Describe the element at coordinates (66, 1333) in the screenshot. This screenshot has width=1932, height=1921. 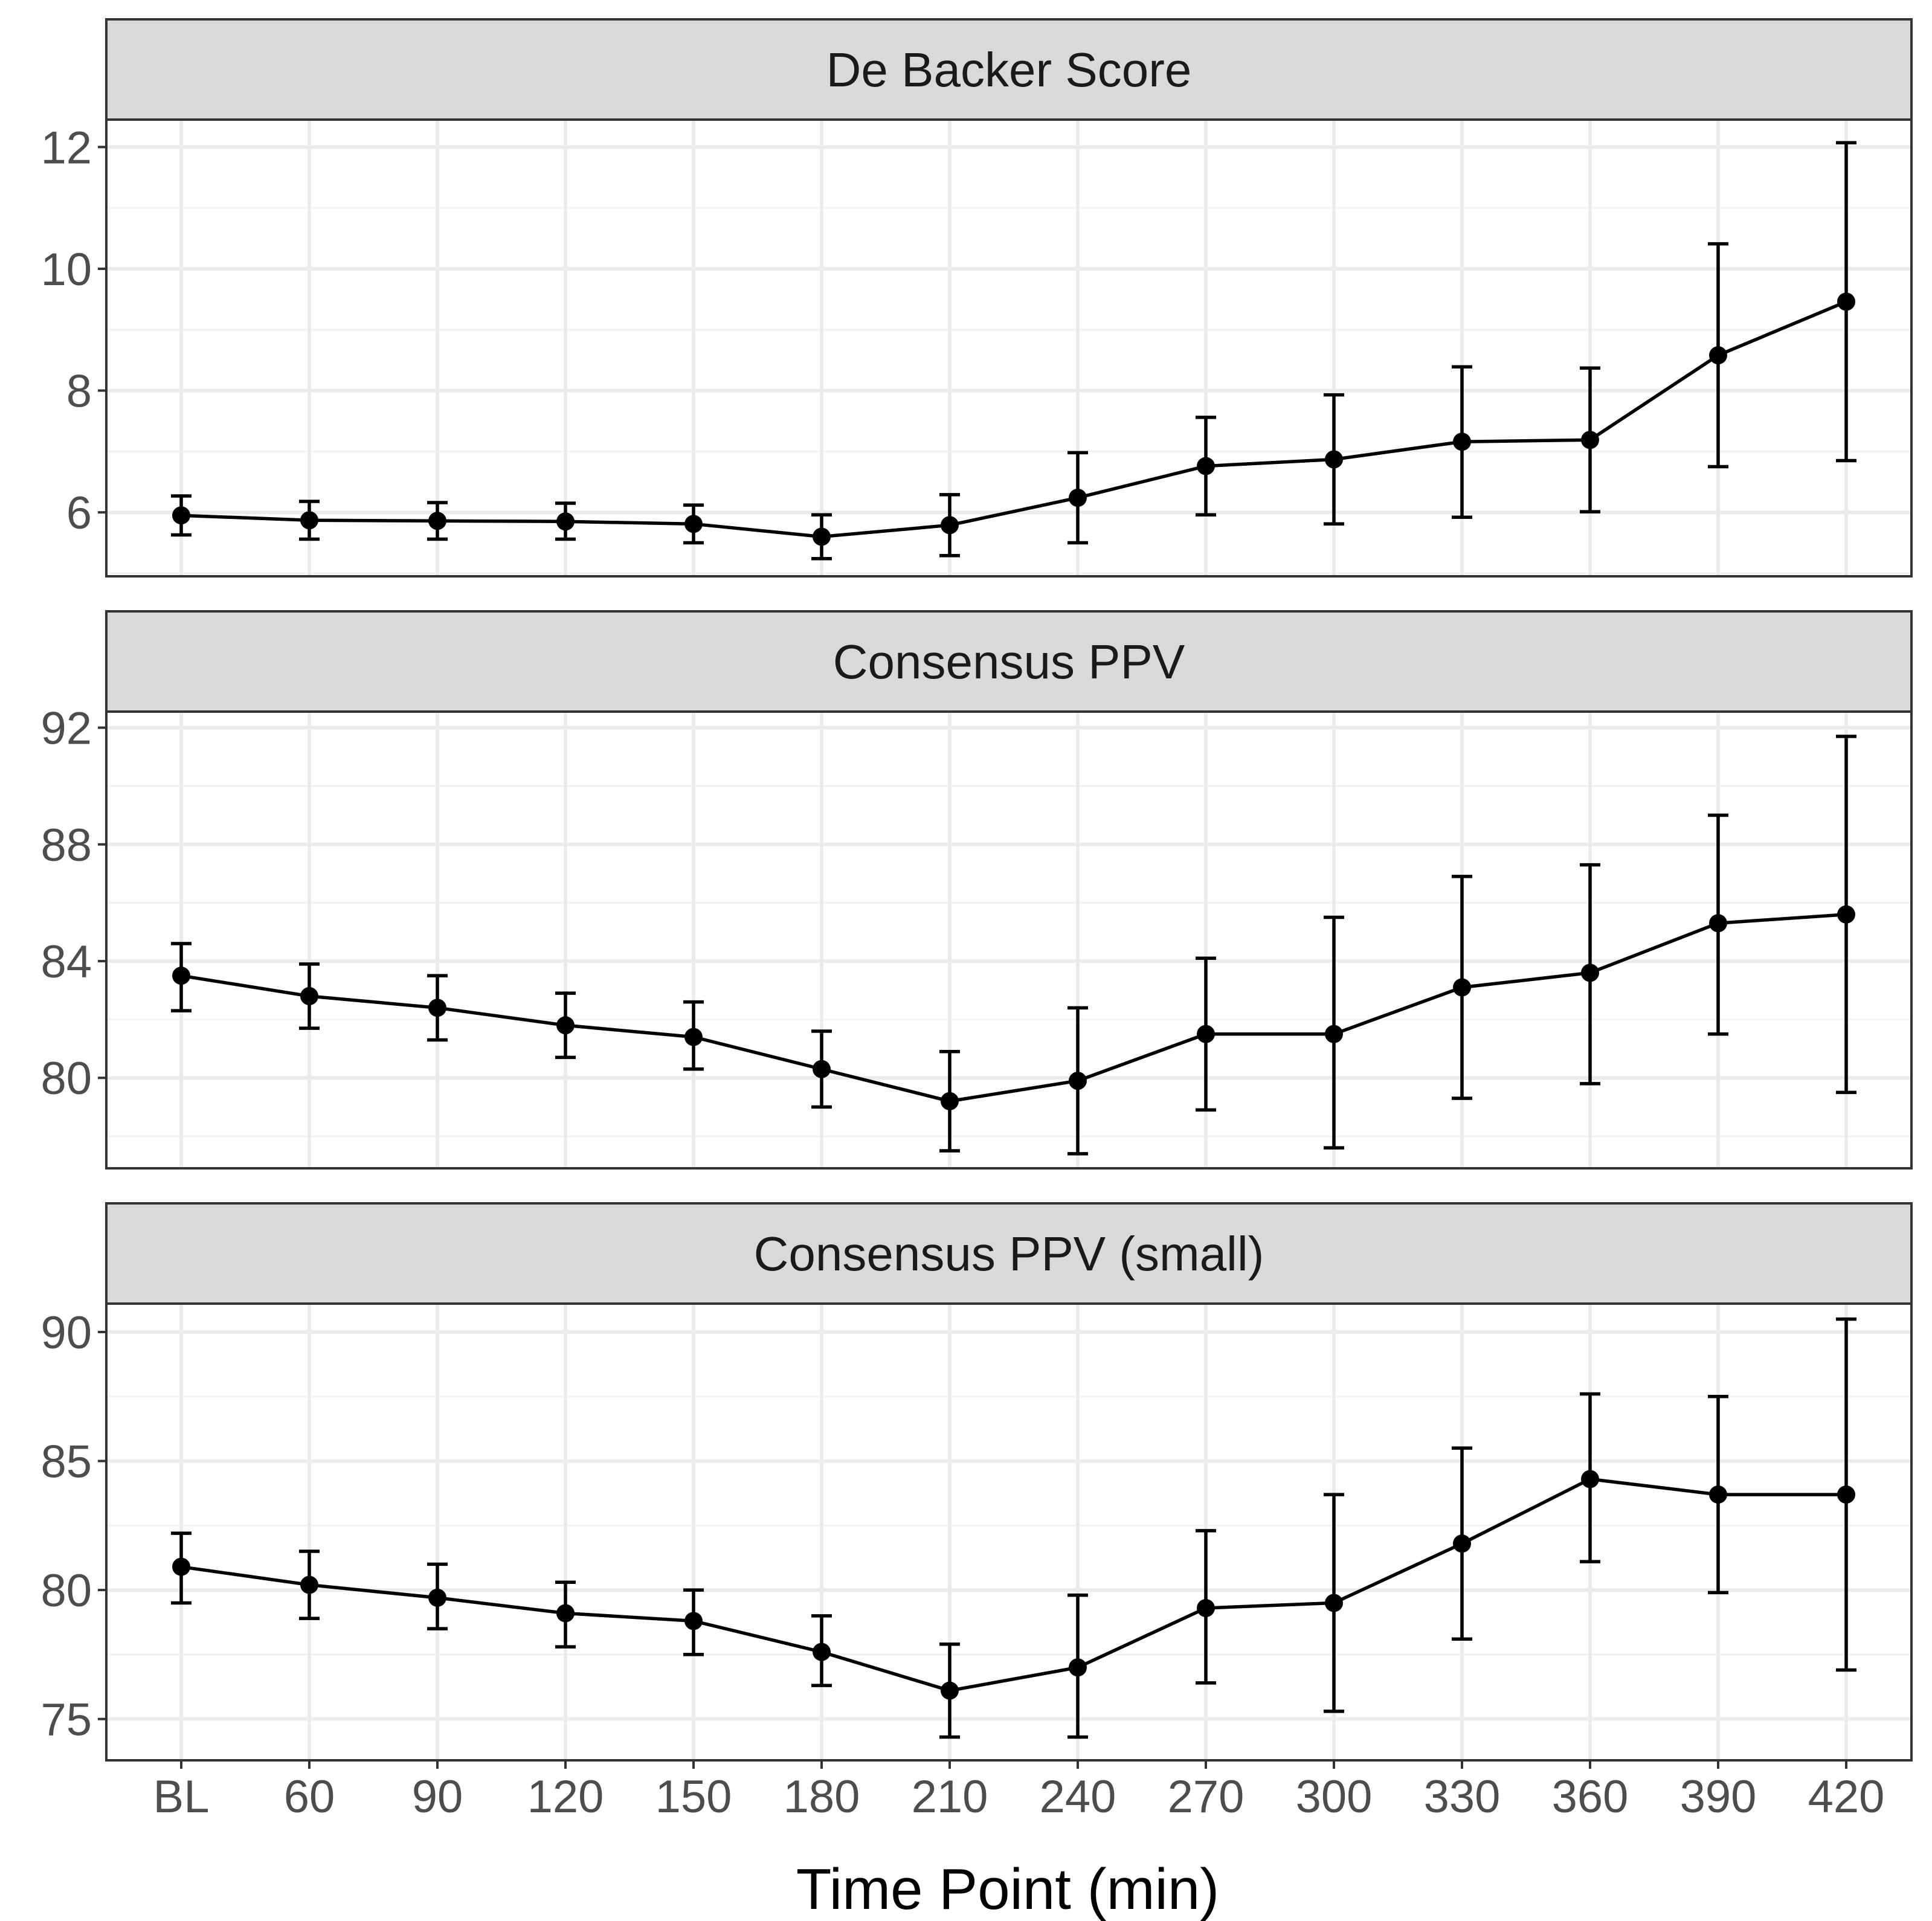
I see `y-tick-label: 90` at that location.